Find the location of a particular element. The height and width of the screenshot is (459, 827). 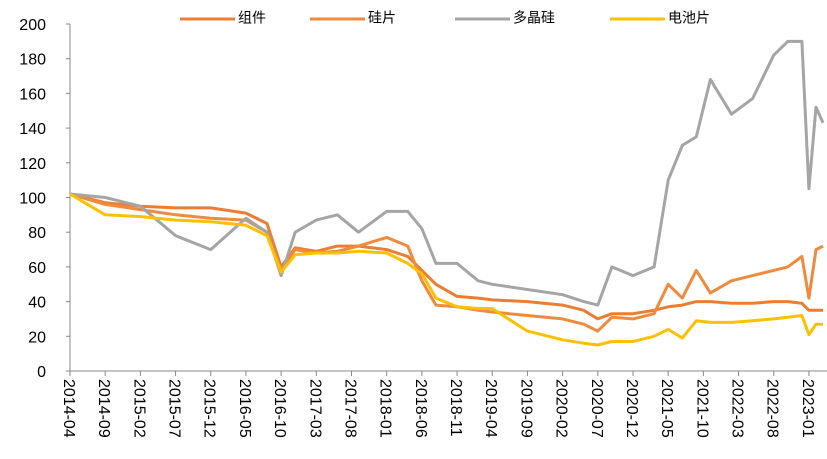

x-tick-label: 2021-10 is located at coordinates (701, 408).